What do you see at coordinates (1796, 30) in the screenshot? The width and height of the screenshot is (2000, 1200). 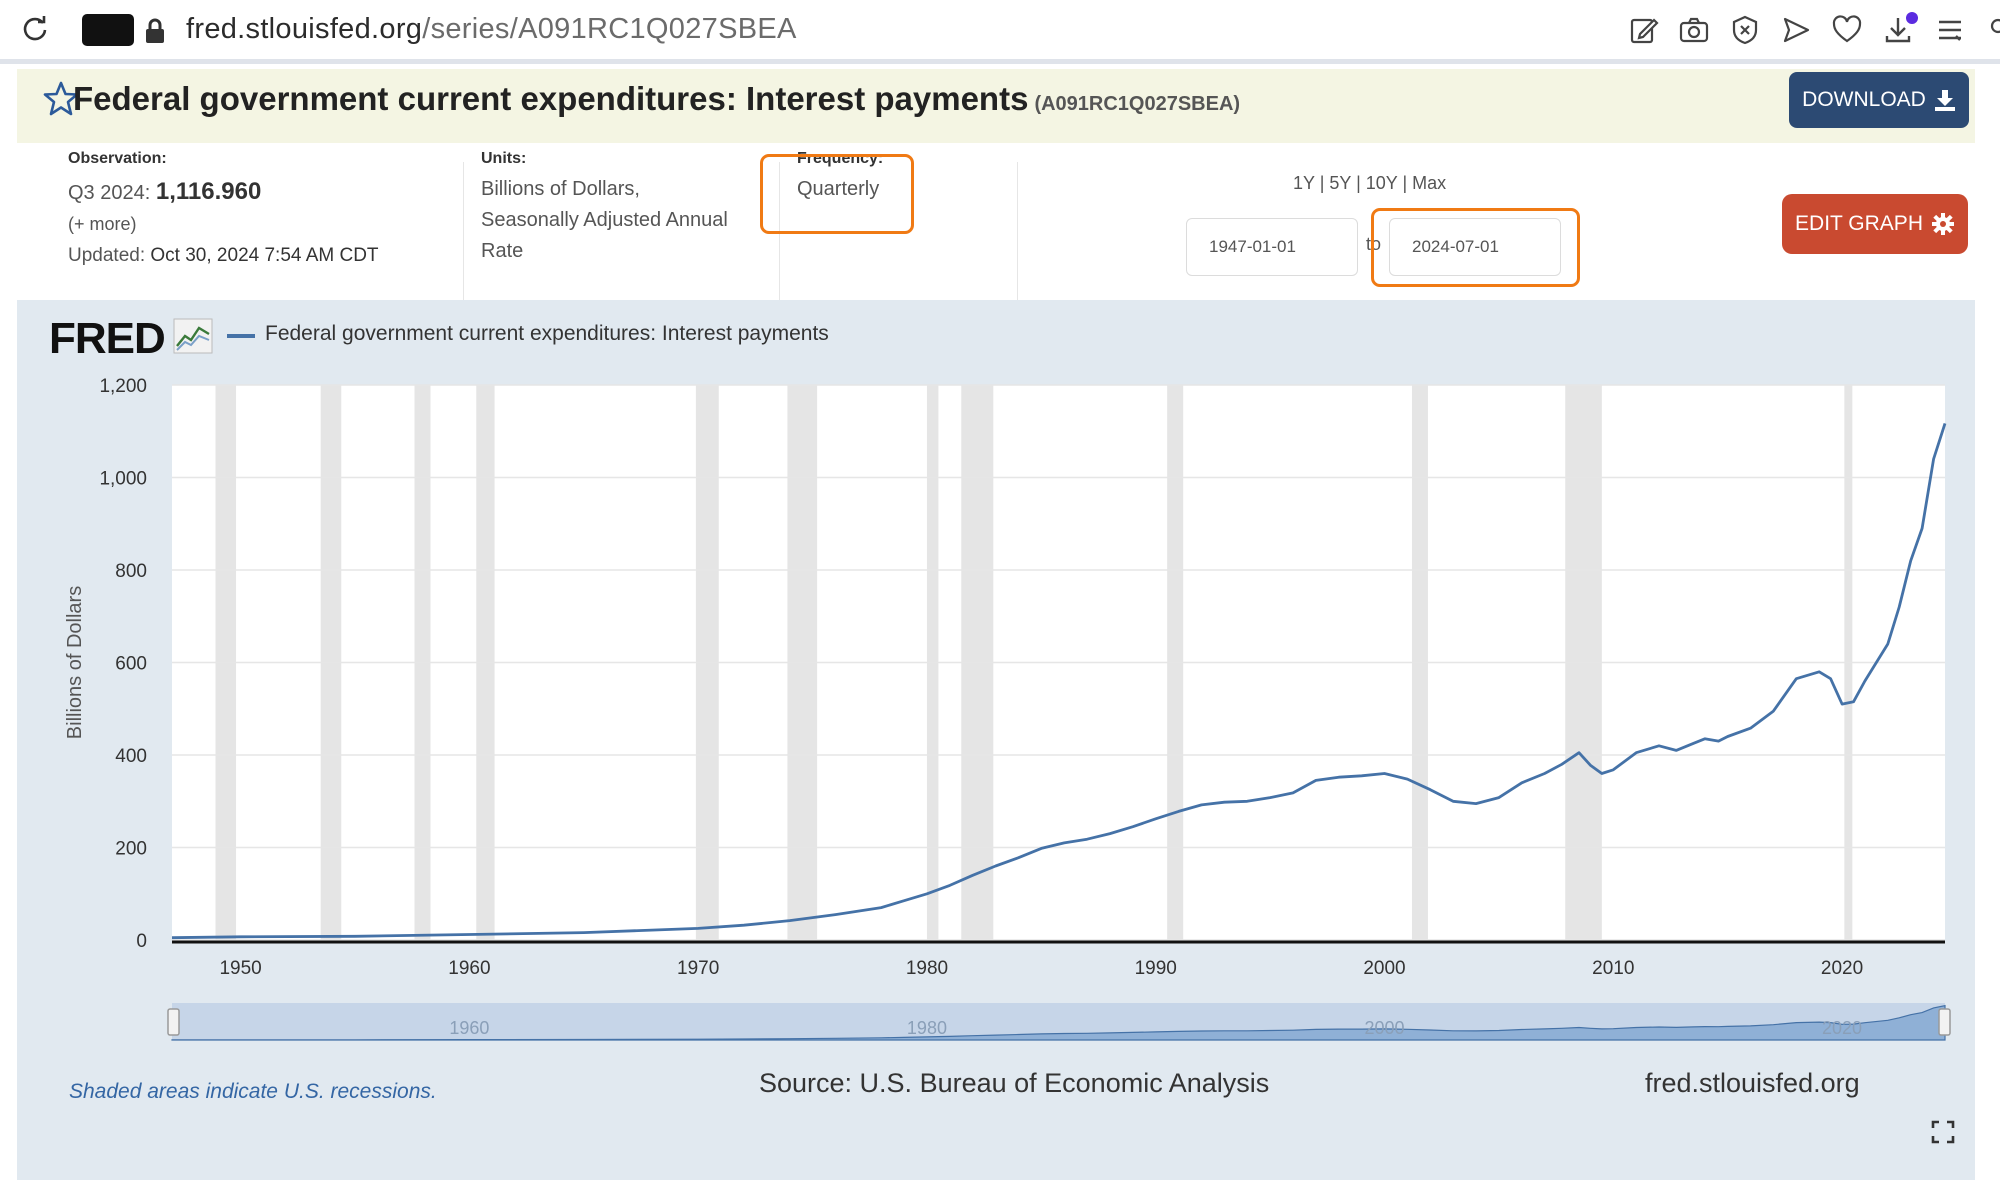 I see `send-icon` at bounding box center [1796, 30].